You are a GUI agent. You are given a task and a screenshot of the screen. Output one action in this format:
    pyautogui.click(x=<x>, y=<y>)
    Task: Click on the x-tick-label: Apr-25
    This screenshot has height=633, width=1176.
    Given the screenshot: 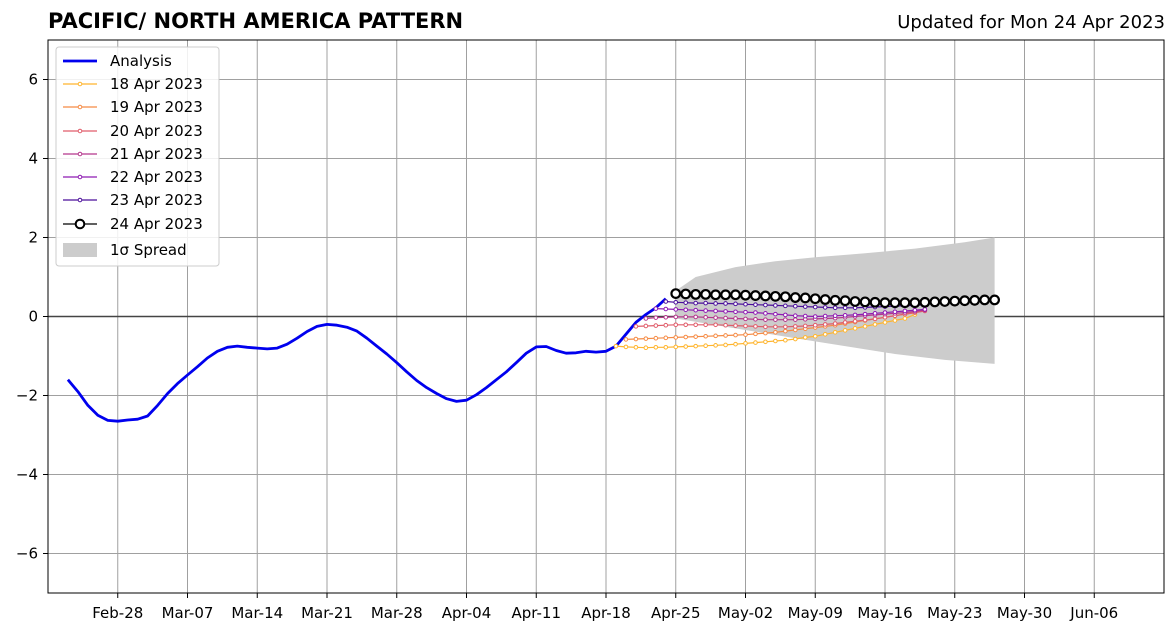 What is the action you would take?
    pyautogui.click(x=676, y=613)
    